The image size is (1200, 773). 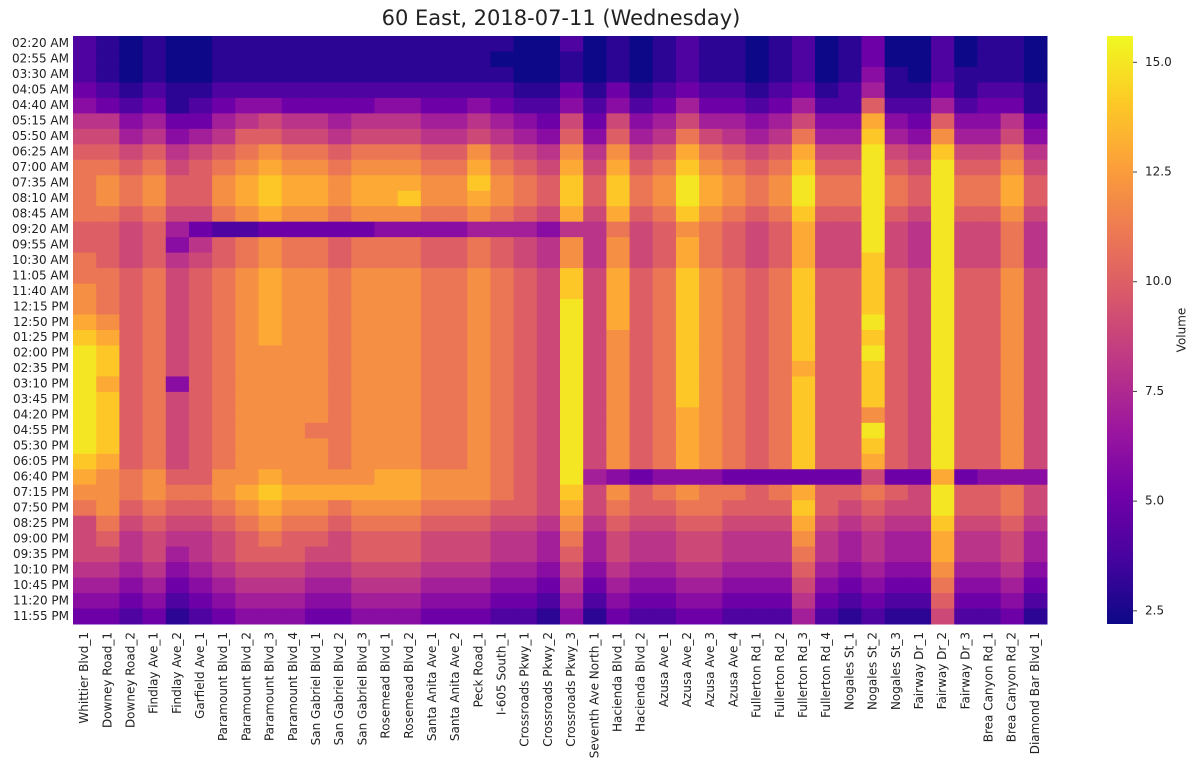 I want to click on y-tick-label: 02:35 PM, so click(x=41, y=368).